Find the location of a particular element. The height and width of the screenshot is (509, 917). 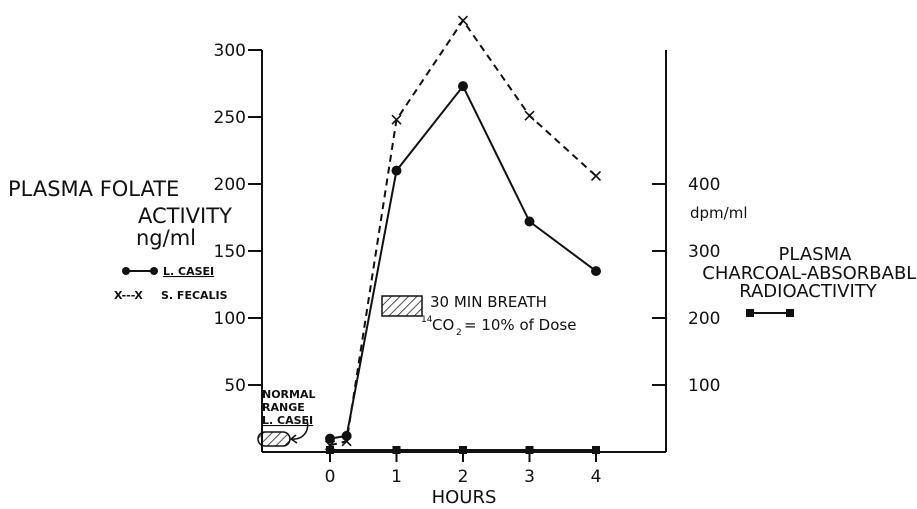

x-axis-label: HOURS is located at coordinates (464, 497).